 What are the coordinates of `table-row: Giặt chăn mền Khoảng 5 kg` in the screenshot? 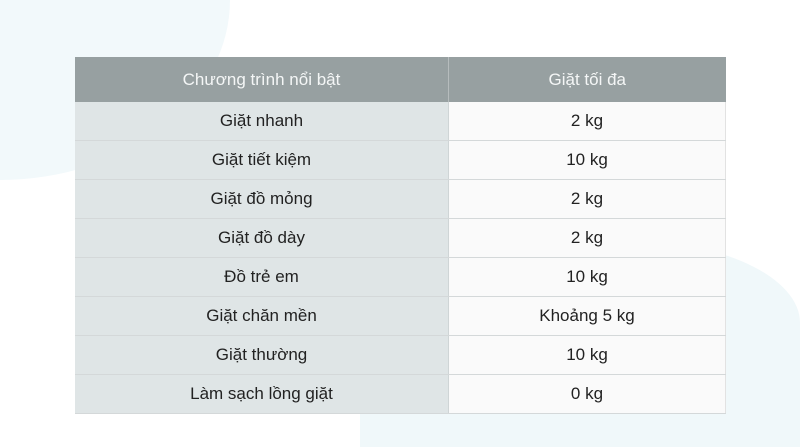 It's located at (400, 316).